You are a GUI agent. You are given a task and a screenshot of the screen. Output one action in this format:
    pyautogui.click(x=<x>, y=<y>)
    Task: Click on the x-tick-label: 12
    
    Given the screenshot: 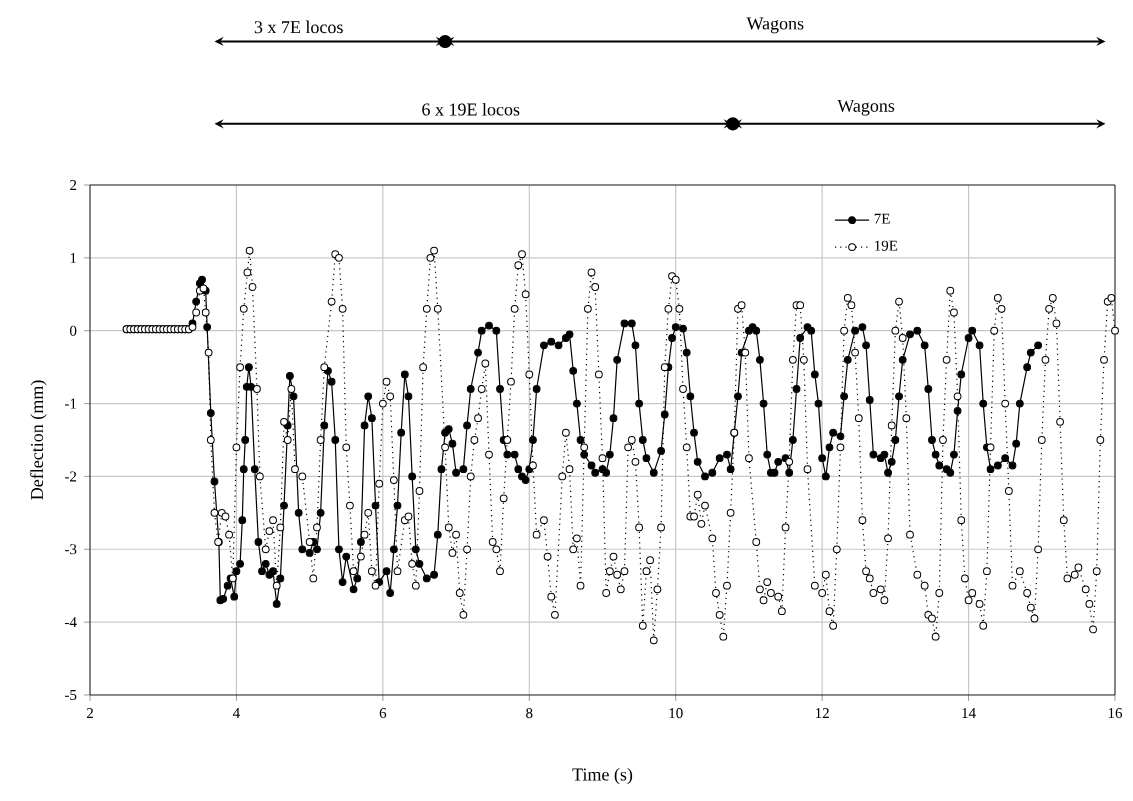 What is the action you would take?
    pyautogui.click(x=822, y=713)
    